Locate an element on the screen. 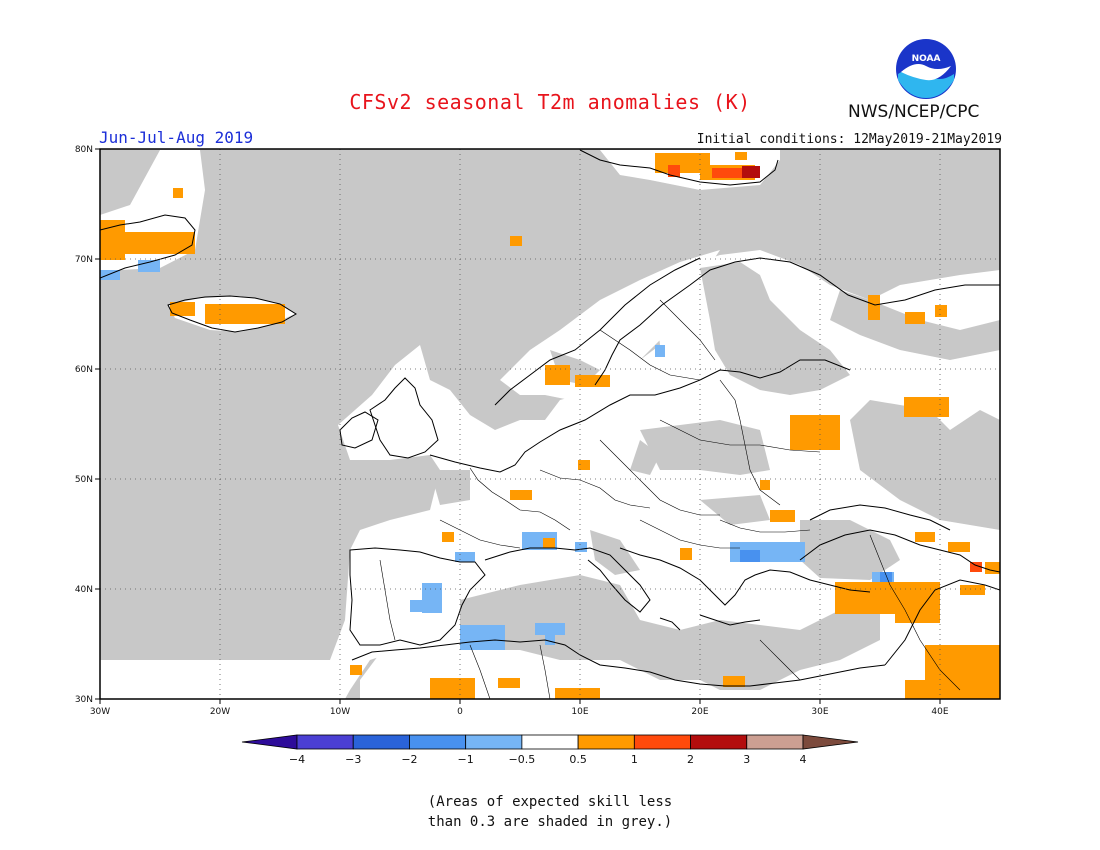 This screenshot has width=1100, height=850. colorbar-extend-low is located at coordinates (269, 742).